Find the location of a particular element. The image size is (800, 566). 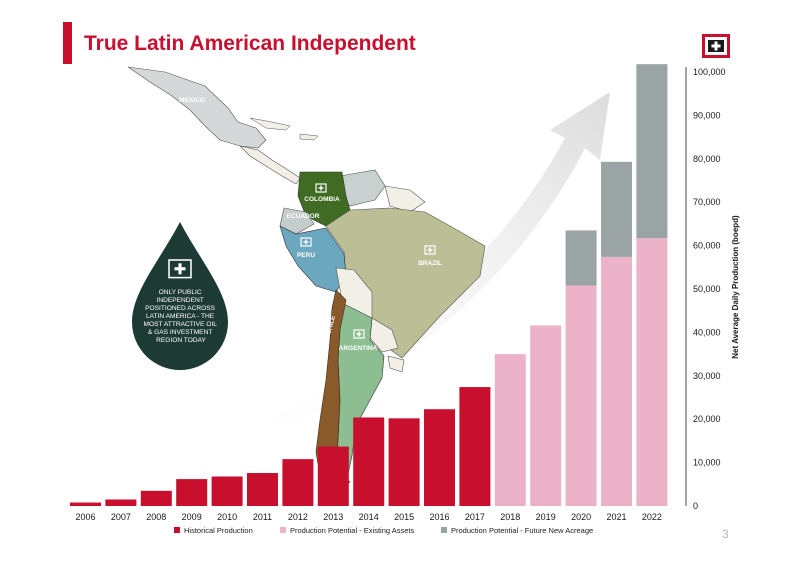

x-tick-label: 2007 is located at coordinates (121, 517).